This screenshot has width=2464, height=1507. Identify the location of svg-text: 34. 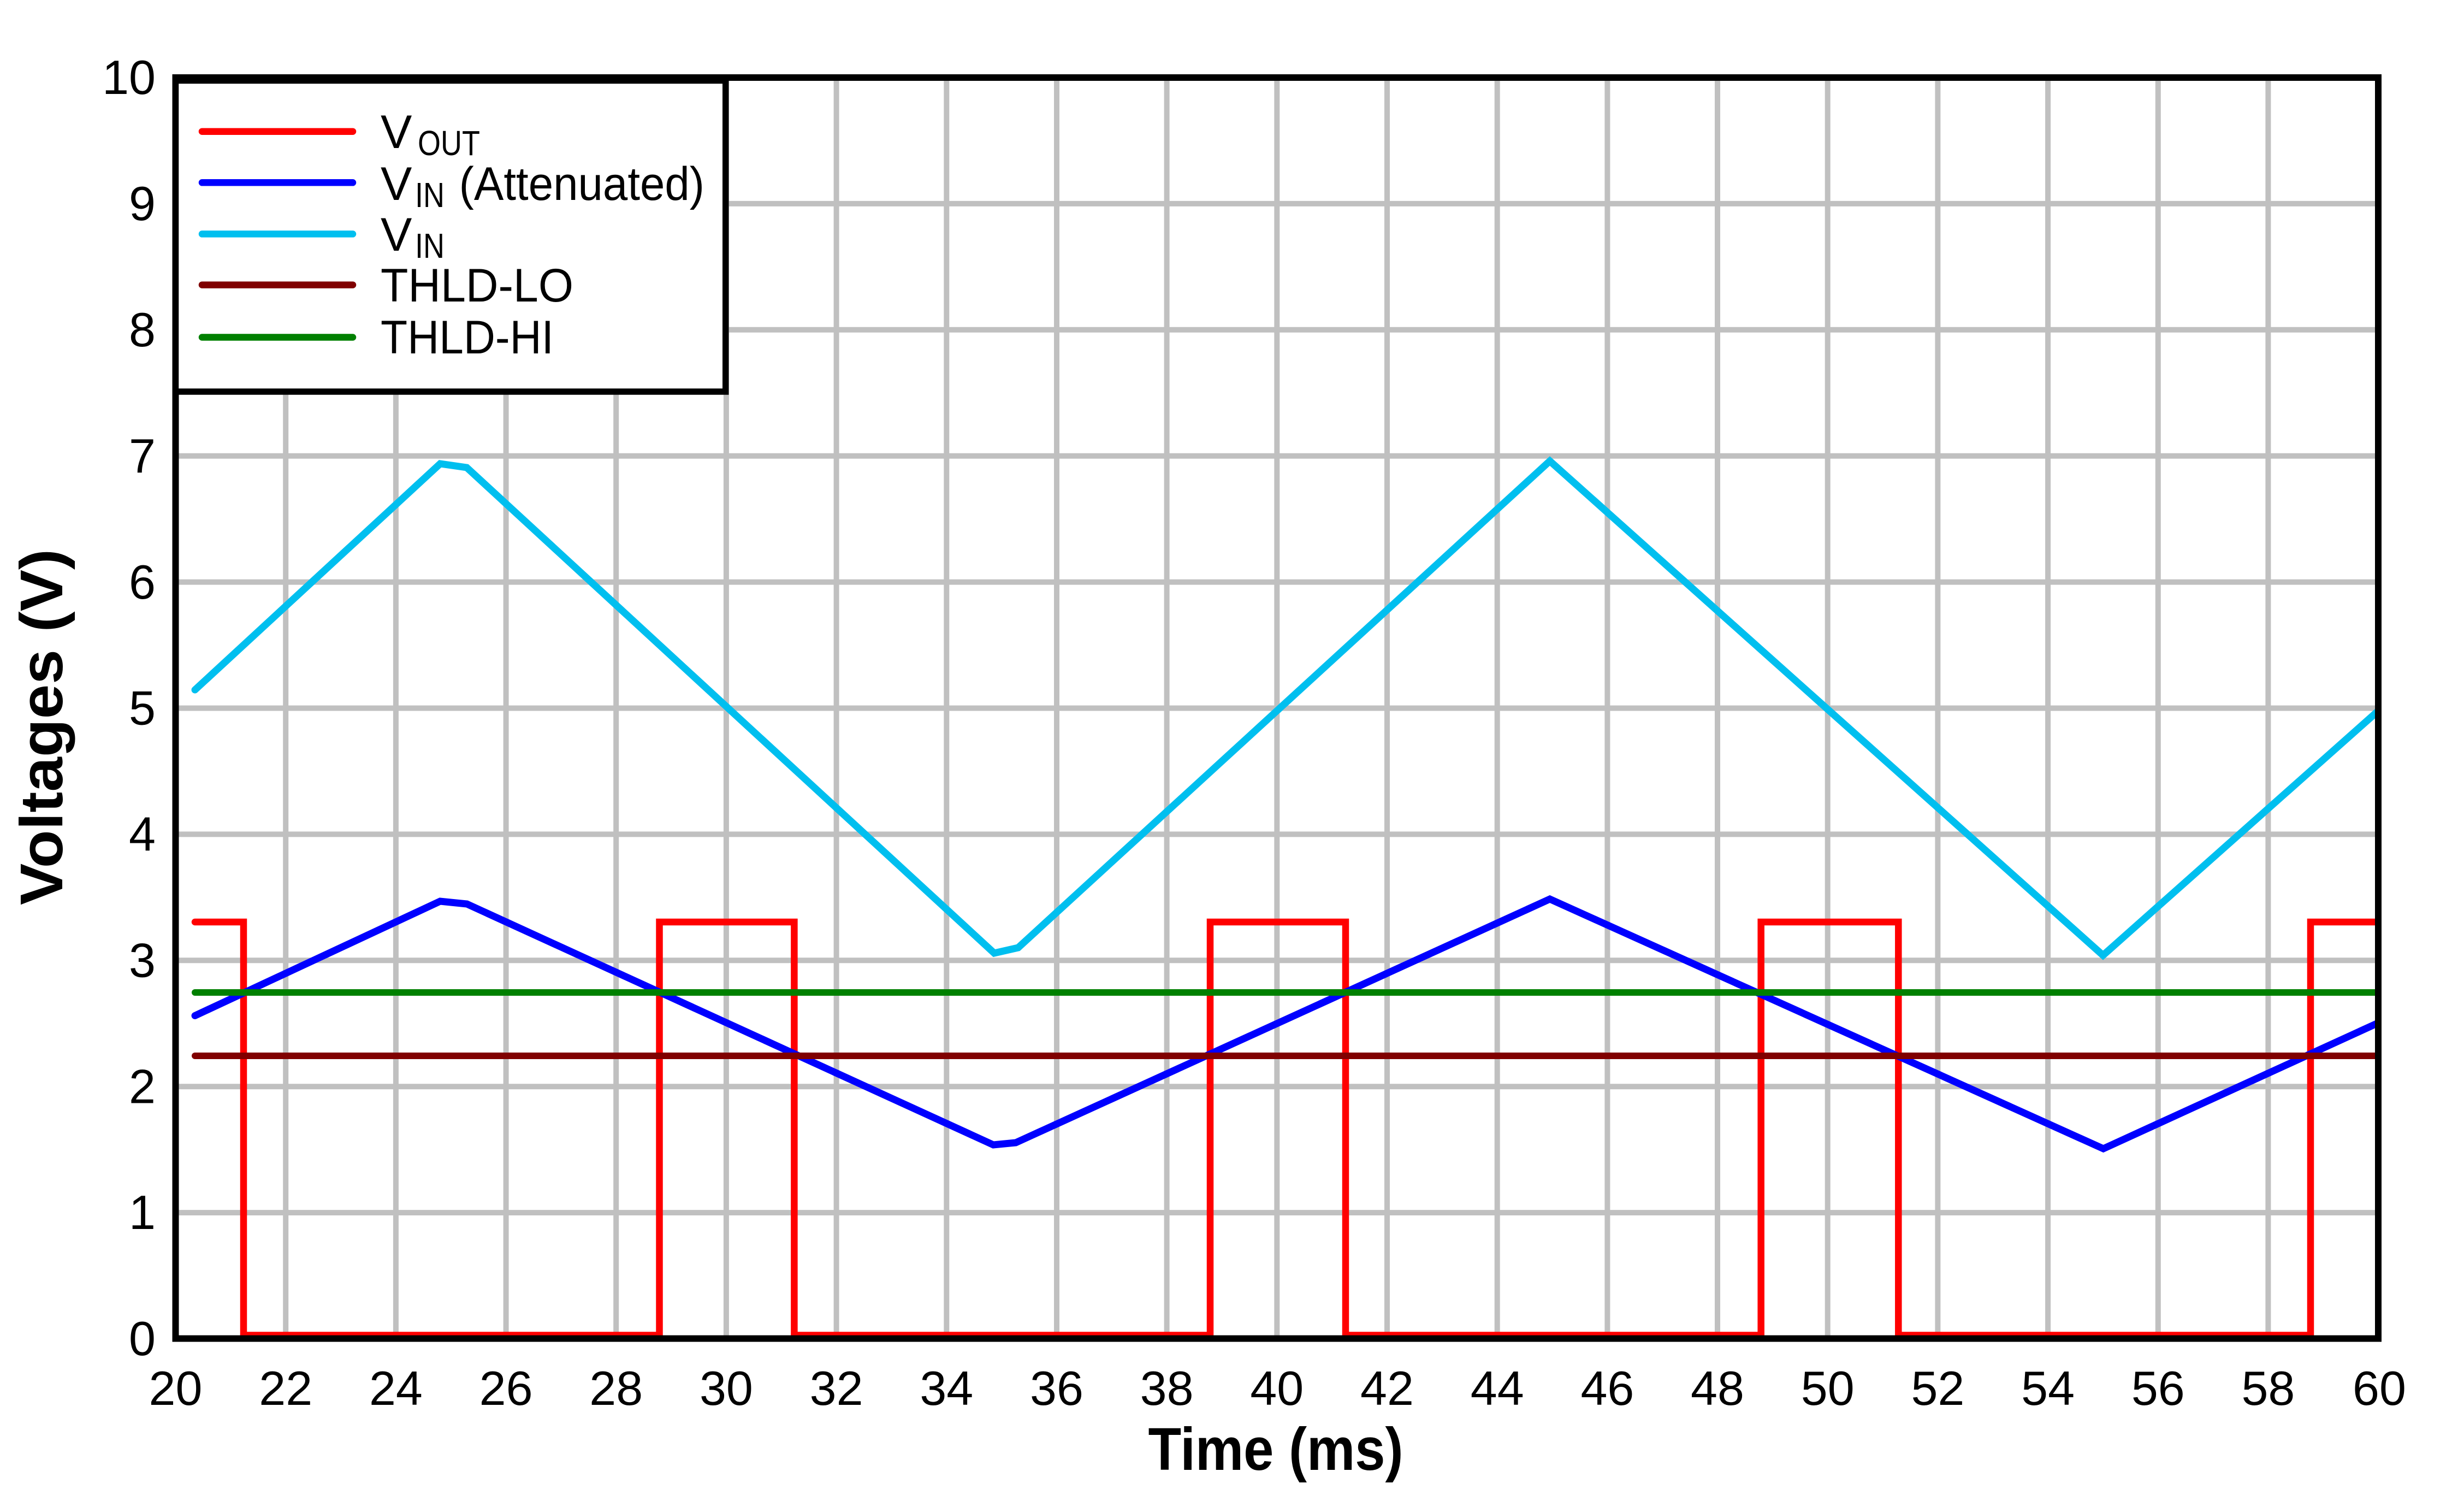
(947, 1388).